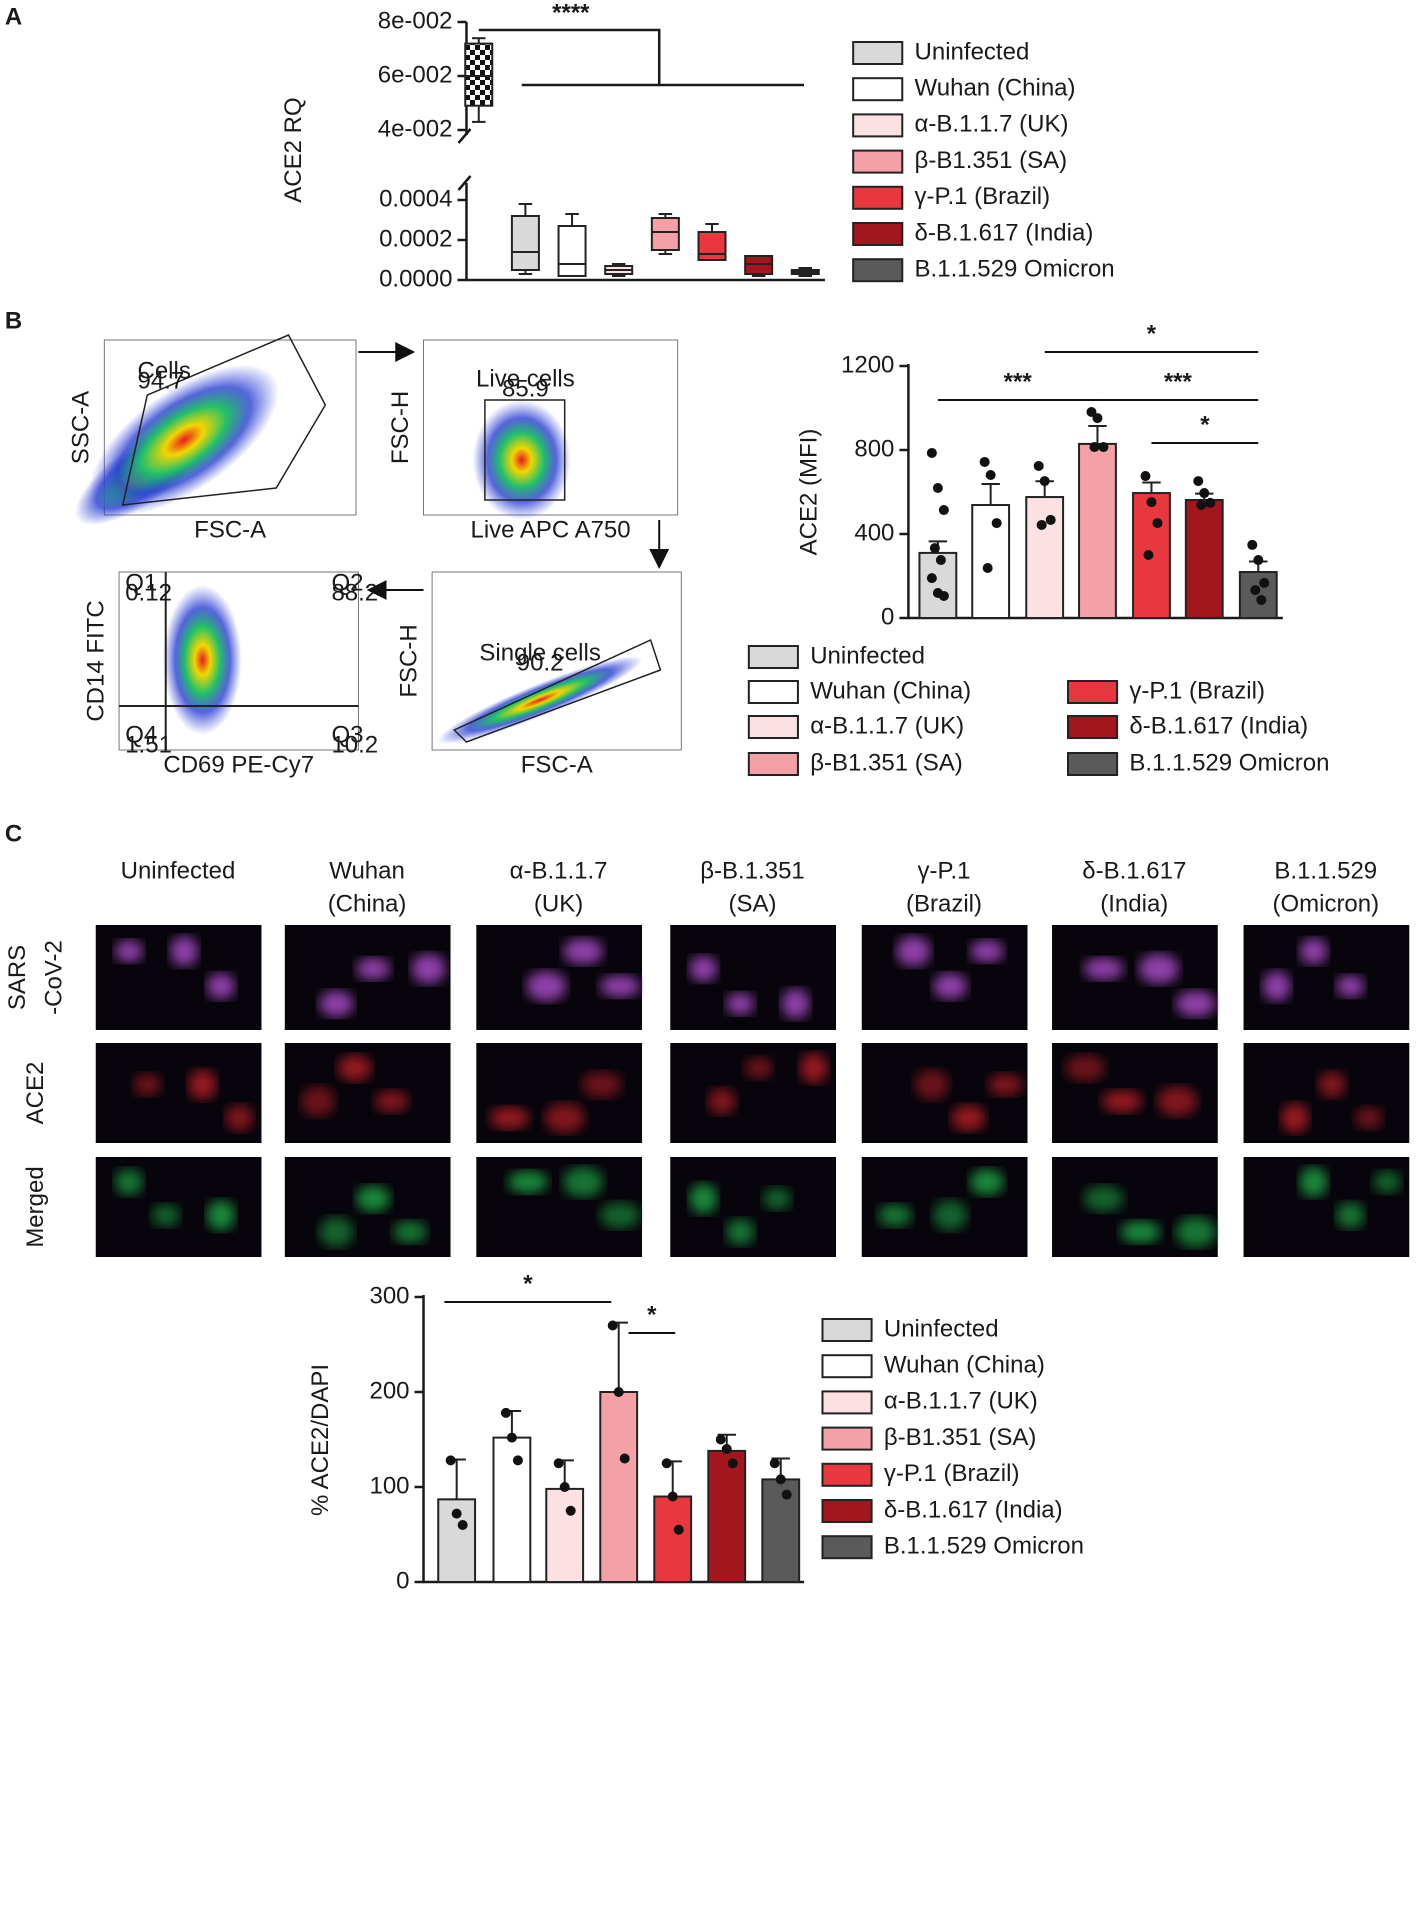 The width and height of the screenshot is (1424, 1928). Describe the element at coordinates (415, 20) in the screenshot. I see `y-tick-label: 8e-002` at that location.